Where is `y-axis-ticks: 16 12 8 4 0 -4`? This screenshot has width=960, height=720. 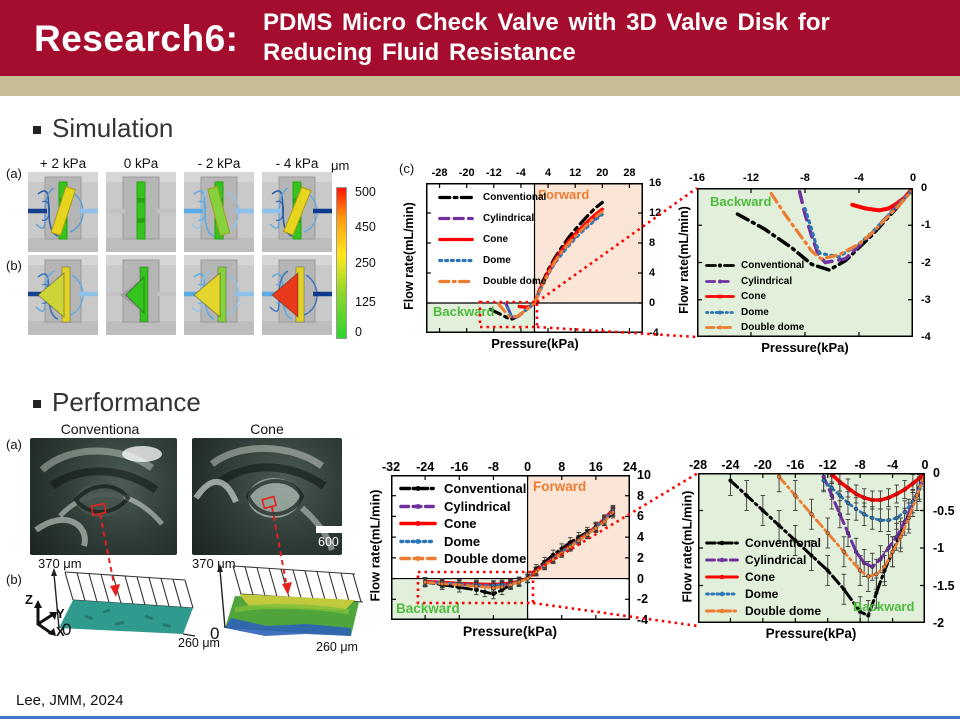
y-axis-ticks: 16 12 8 4 0 -4 is located at coordinates (662, 258).